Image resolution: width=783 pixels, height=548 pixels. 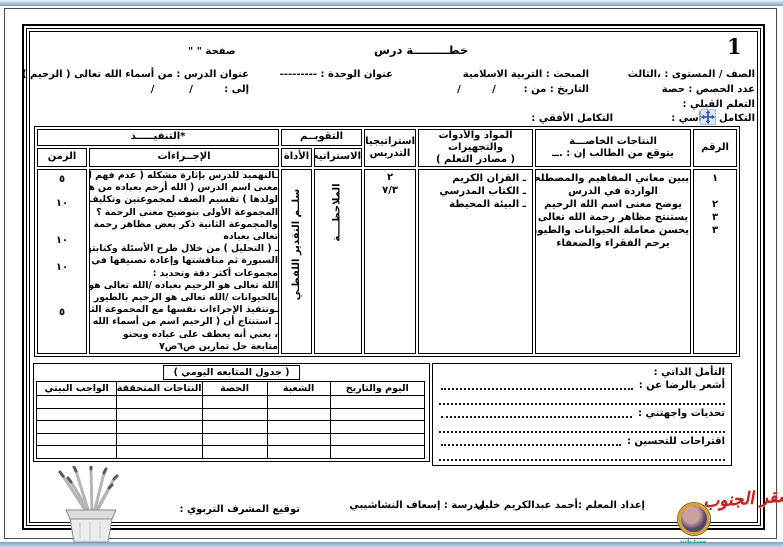 I want to click on outcome-number: ١, so click(x=715, y=178).